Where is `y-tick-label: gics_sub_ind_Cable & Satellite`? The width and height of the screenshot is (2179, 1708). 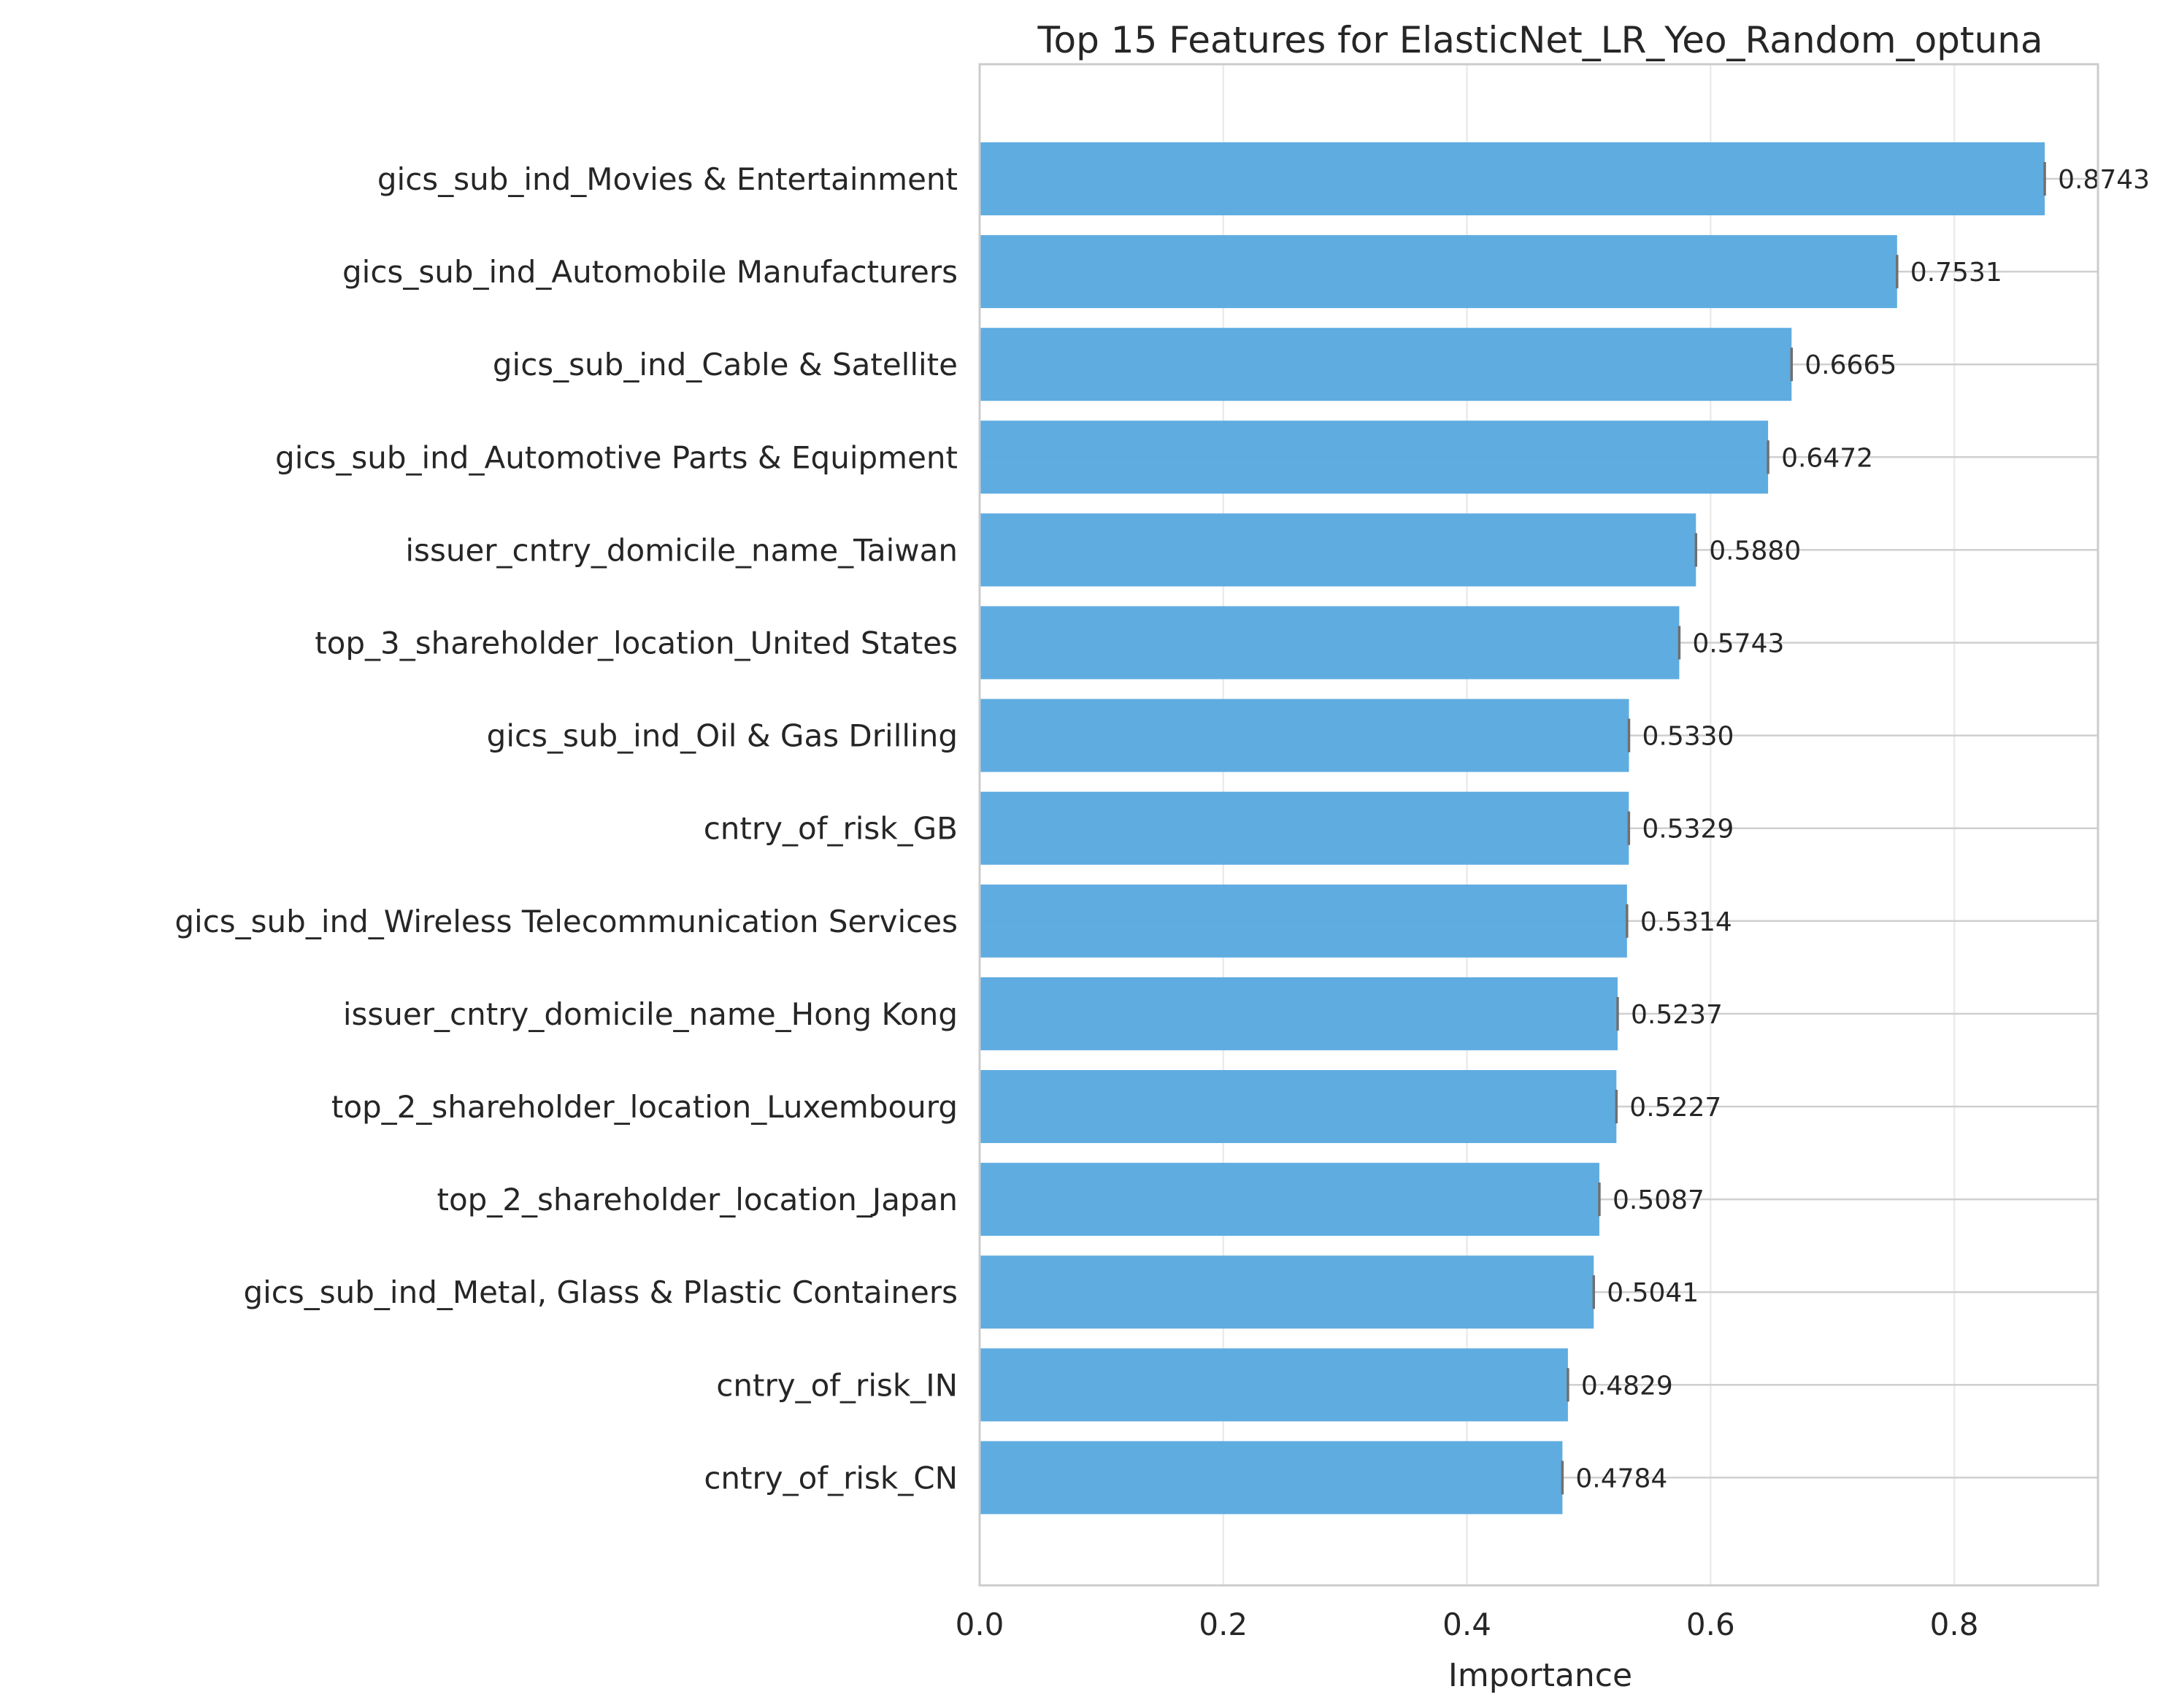
y-tick-label: gics_sub_ind_Cable & Satellite is located at coordinates (725, 364).